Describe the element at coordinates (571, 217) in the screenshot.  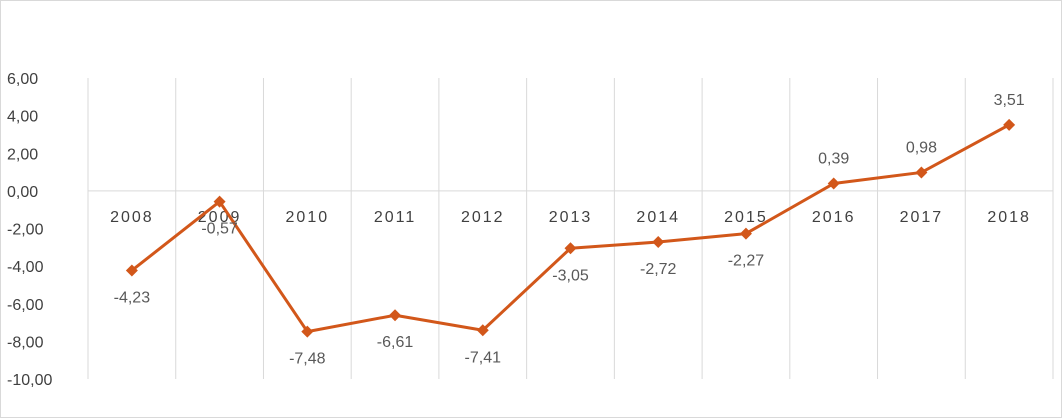
I see `x-tick-label: 2013` at that location.